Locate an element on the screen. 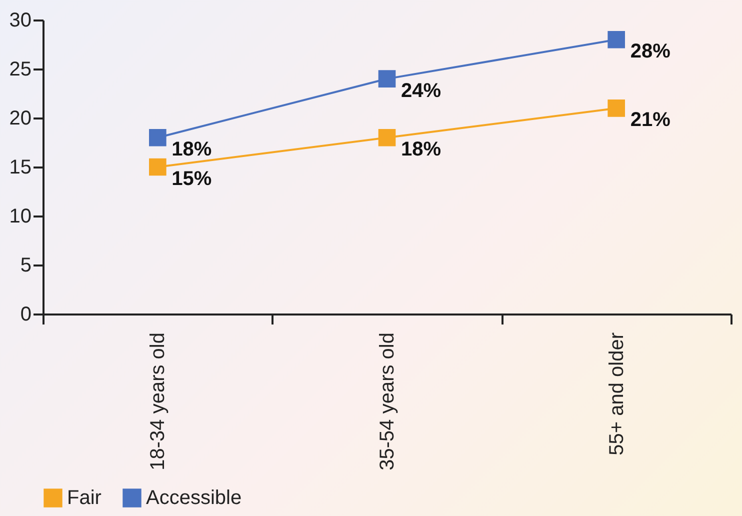 The width and height of the screenshot is (742, 516). data-label: 21% is located at coordinates (650, 120).